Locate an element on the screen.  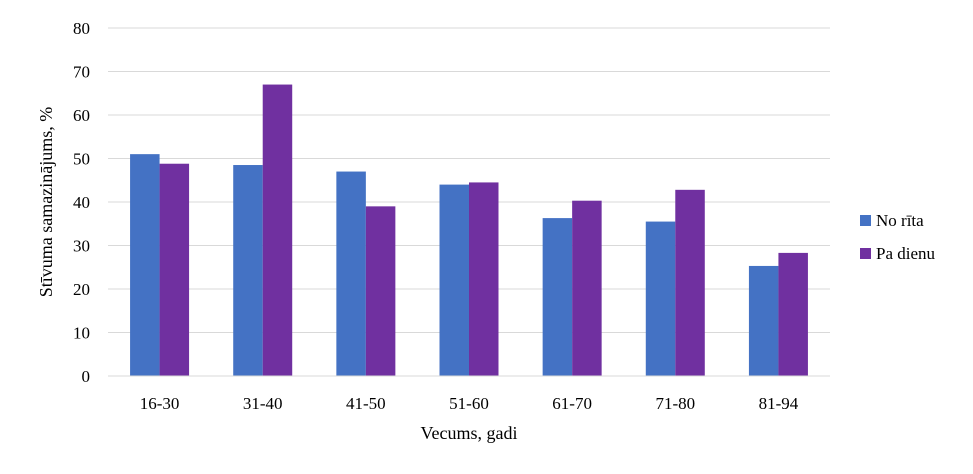
y-axis-ticks: 0 10 20 30 40 50 60 70 80 is located at coordinates (81, 202).